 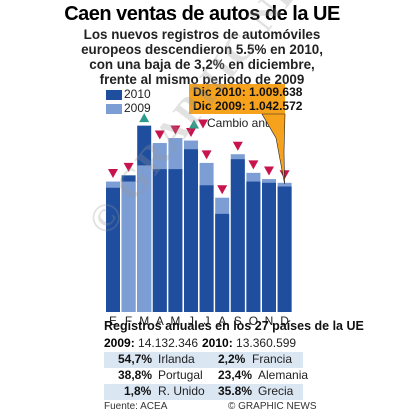 I want to click on month-tick-label: S, so click(x=238, y=321).